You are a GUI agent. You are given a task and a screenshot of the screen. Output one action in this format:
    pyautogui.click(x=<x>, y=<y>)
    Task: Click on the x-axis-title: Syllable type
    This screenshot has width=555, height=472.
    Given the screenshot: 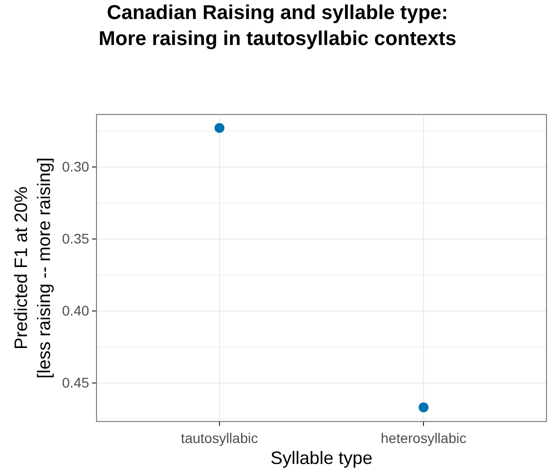 What is the action you would take?
    pyautogui.click(x=321, y=458)
    